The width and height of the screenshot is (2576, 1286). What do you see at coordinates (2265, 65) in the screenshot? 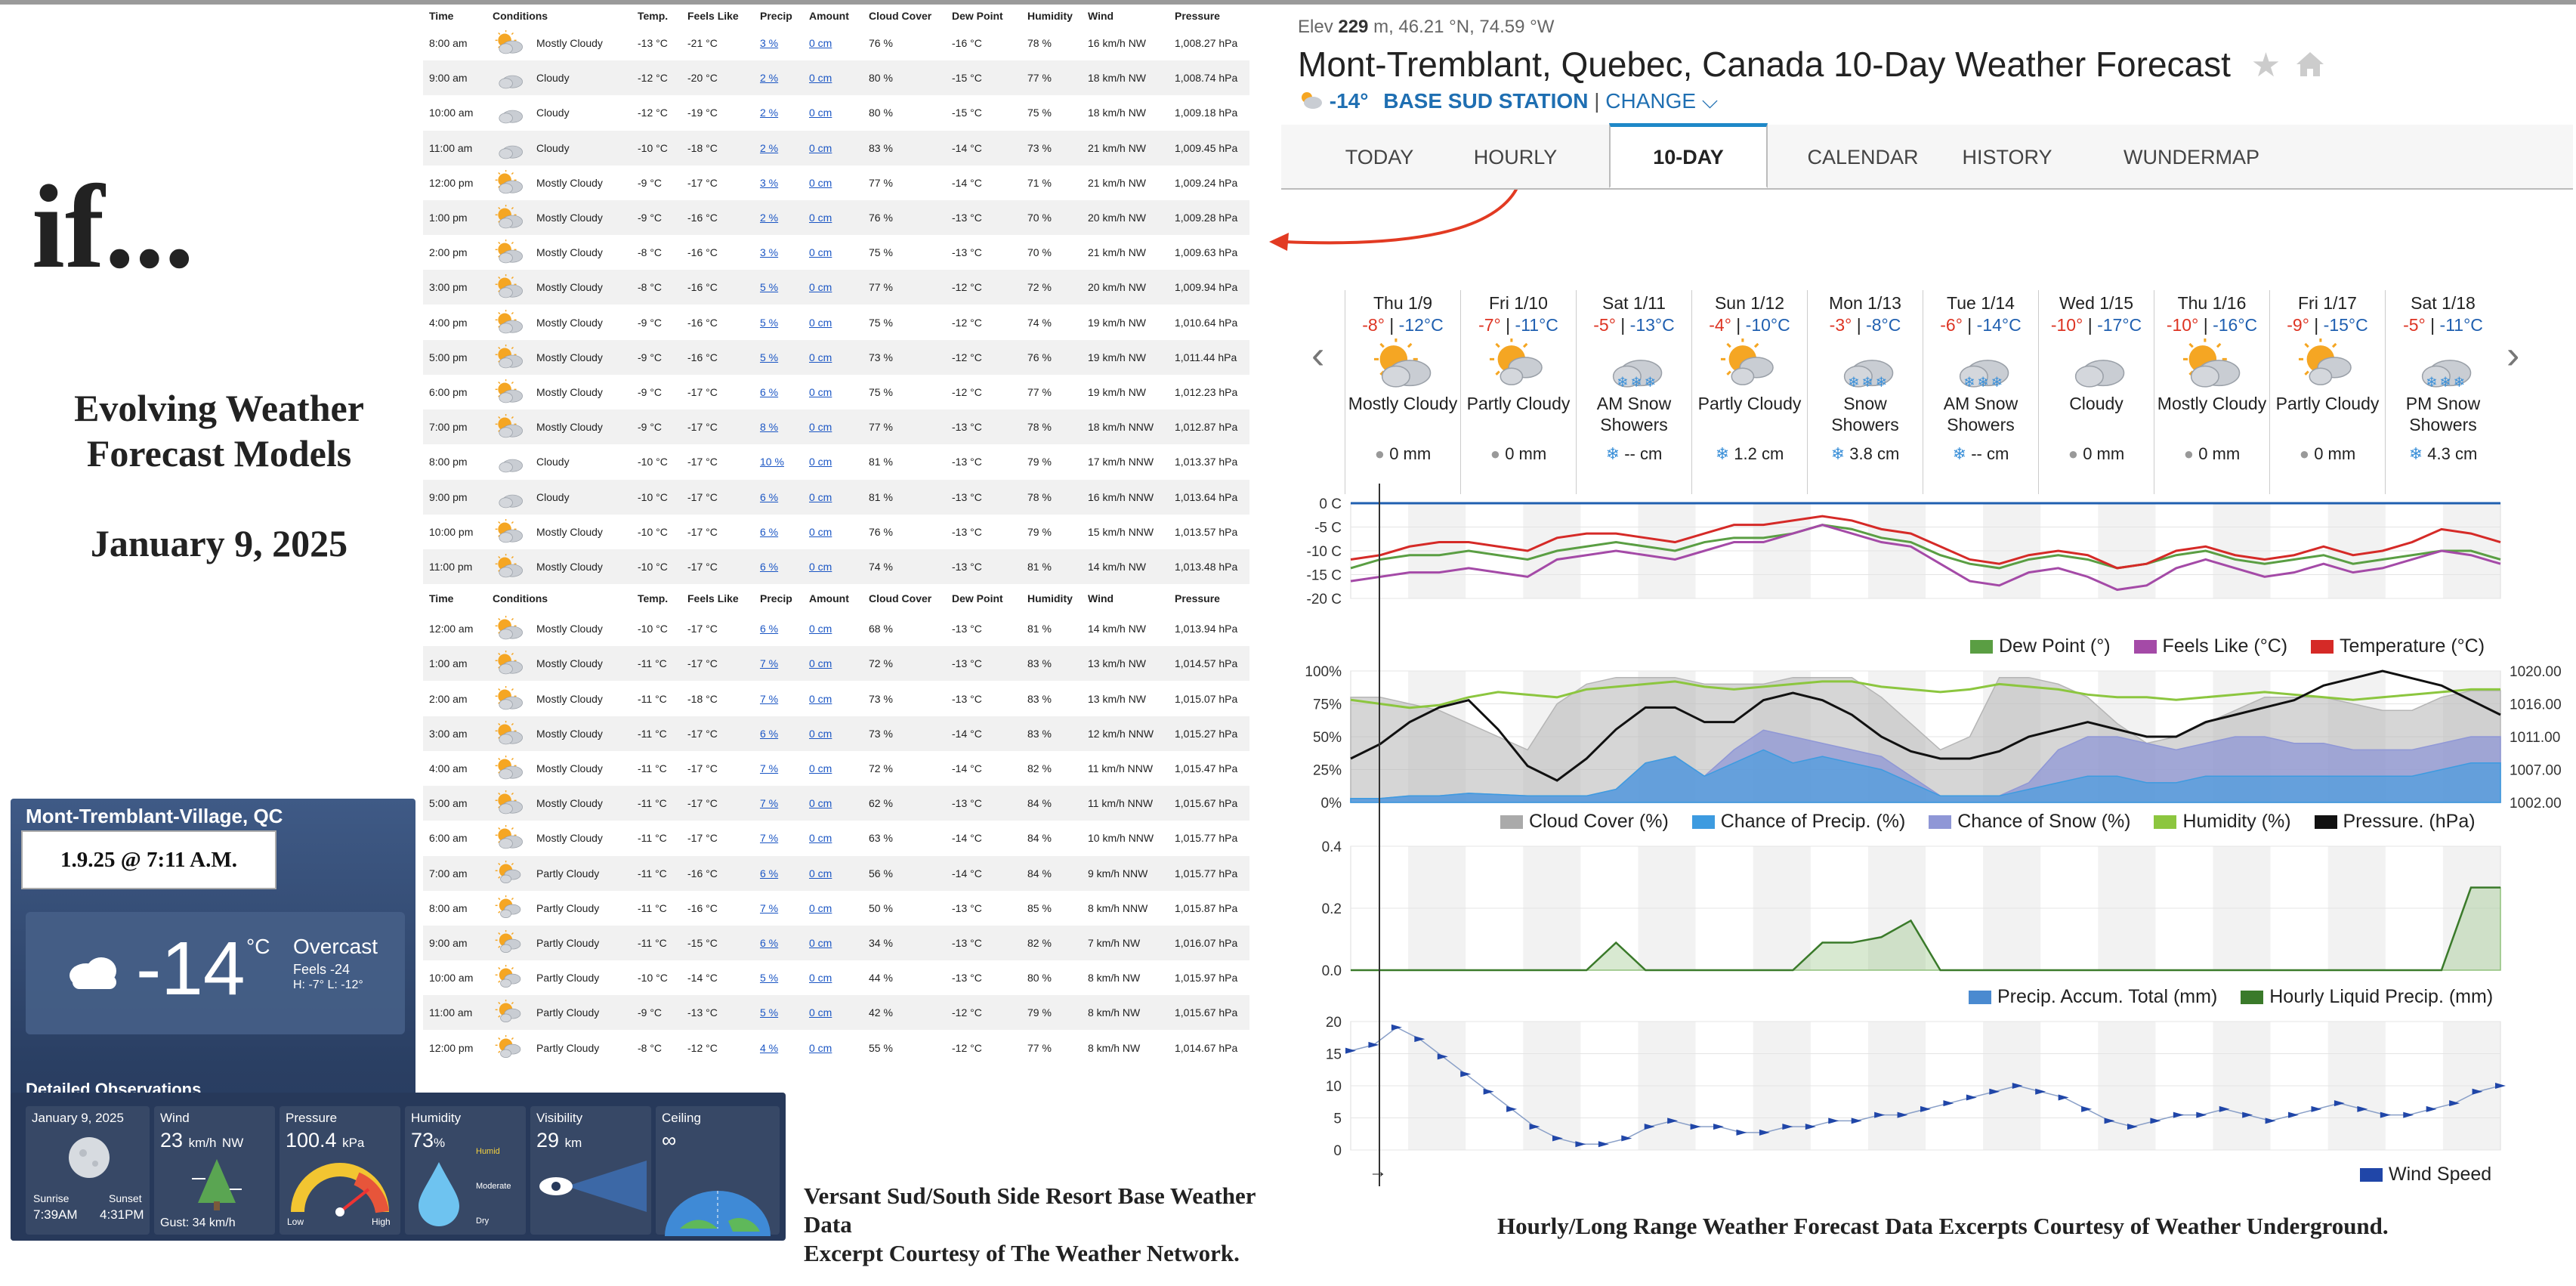
I see `star-icon: ★` at bounding box center [2265, 65].